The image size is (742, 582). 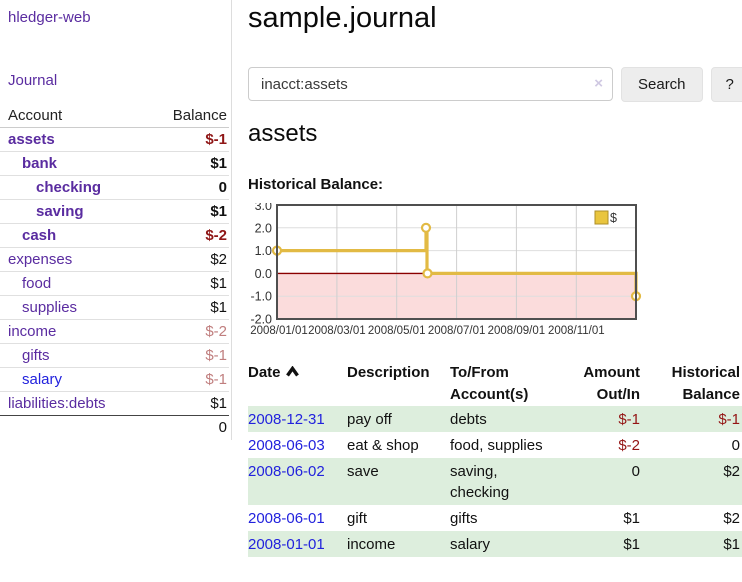 I want to click on sidebar-account-row: liabilities:debts $1, so click(x=114, y=404).